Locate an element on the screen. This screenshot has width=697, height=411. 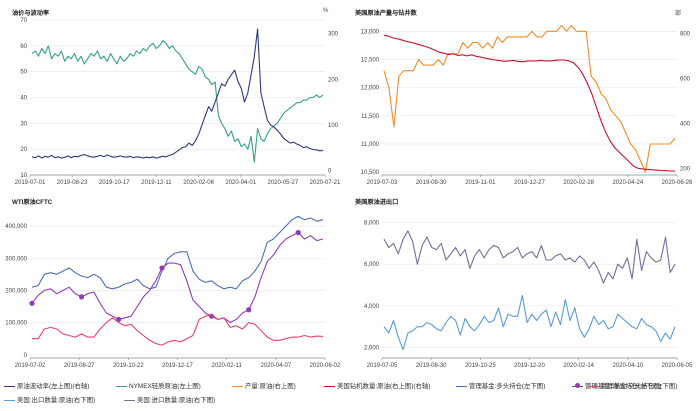
legend-item-mmNet: 管理基金:净头持仓(左下图) is located at coordinates (616, 385).